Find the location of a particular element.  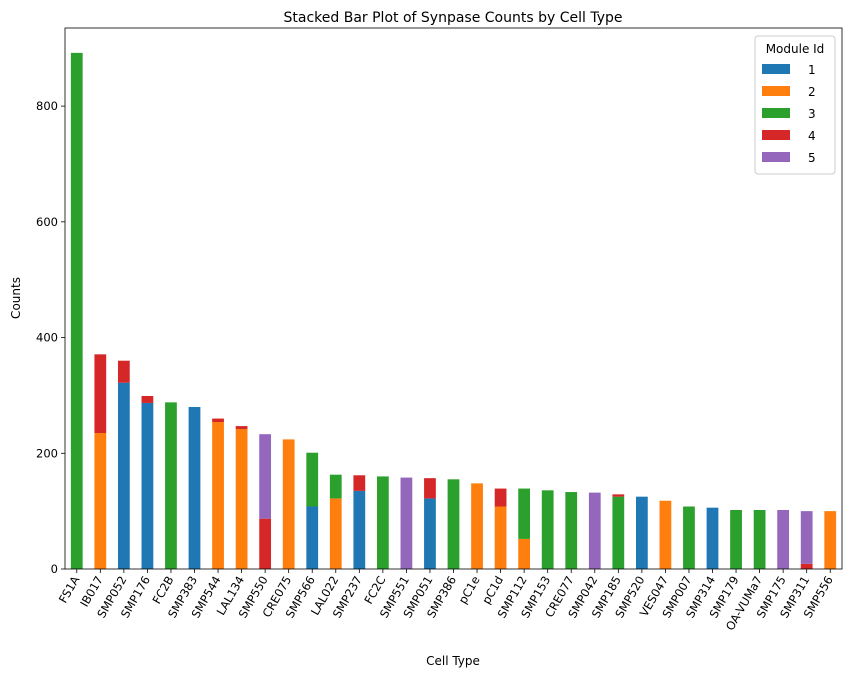

x-tick-label: pC1e is located at coordinates (469, 590).